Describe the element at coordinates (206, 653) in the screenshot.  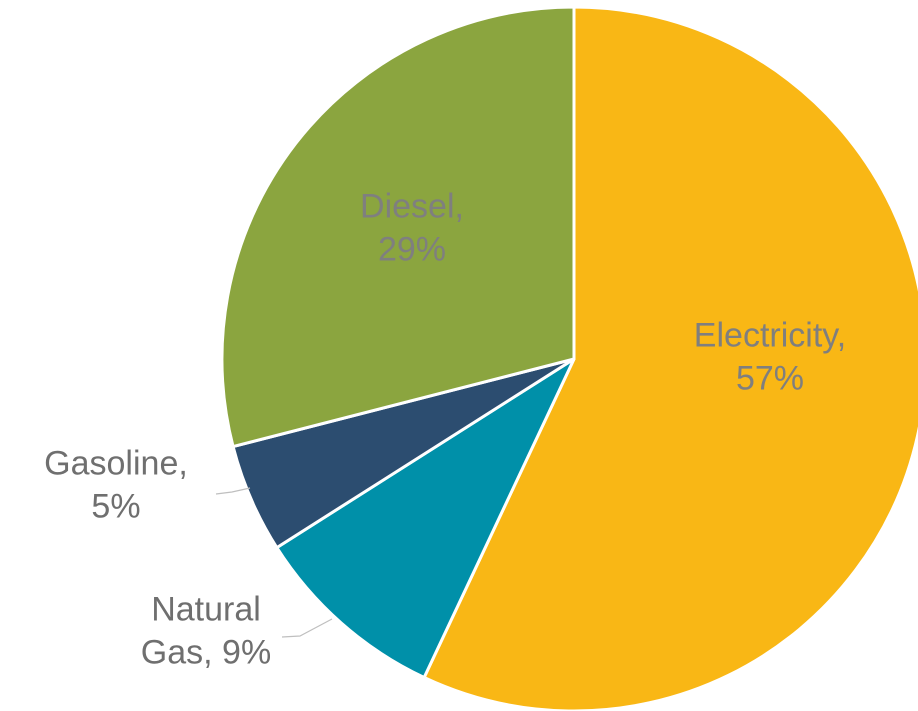
I see `data-label-line: Gas, 9%` at that location.